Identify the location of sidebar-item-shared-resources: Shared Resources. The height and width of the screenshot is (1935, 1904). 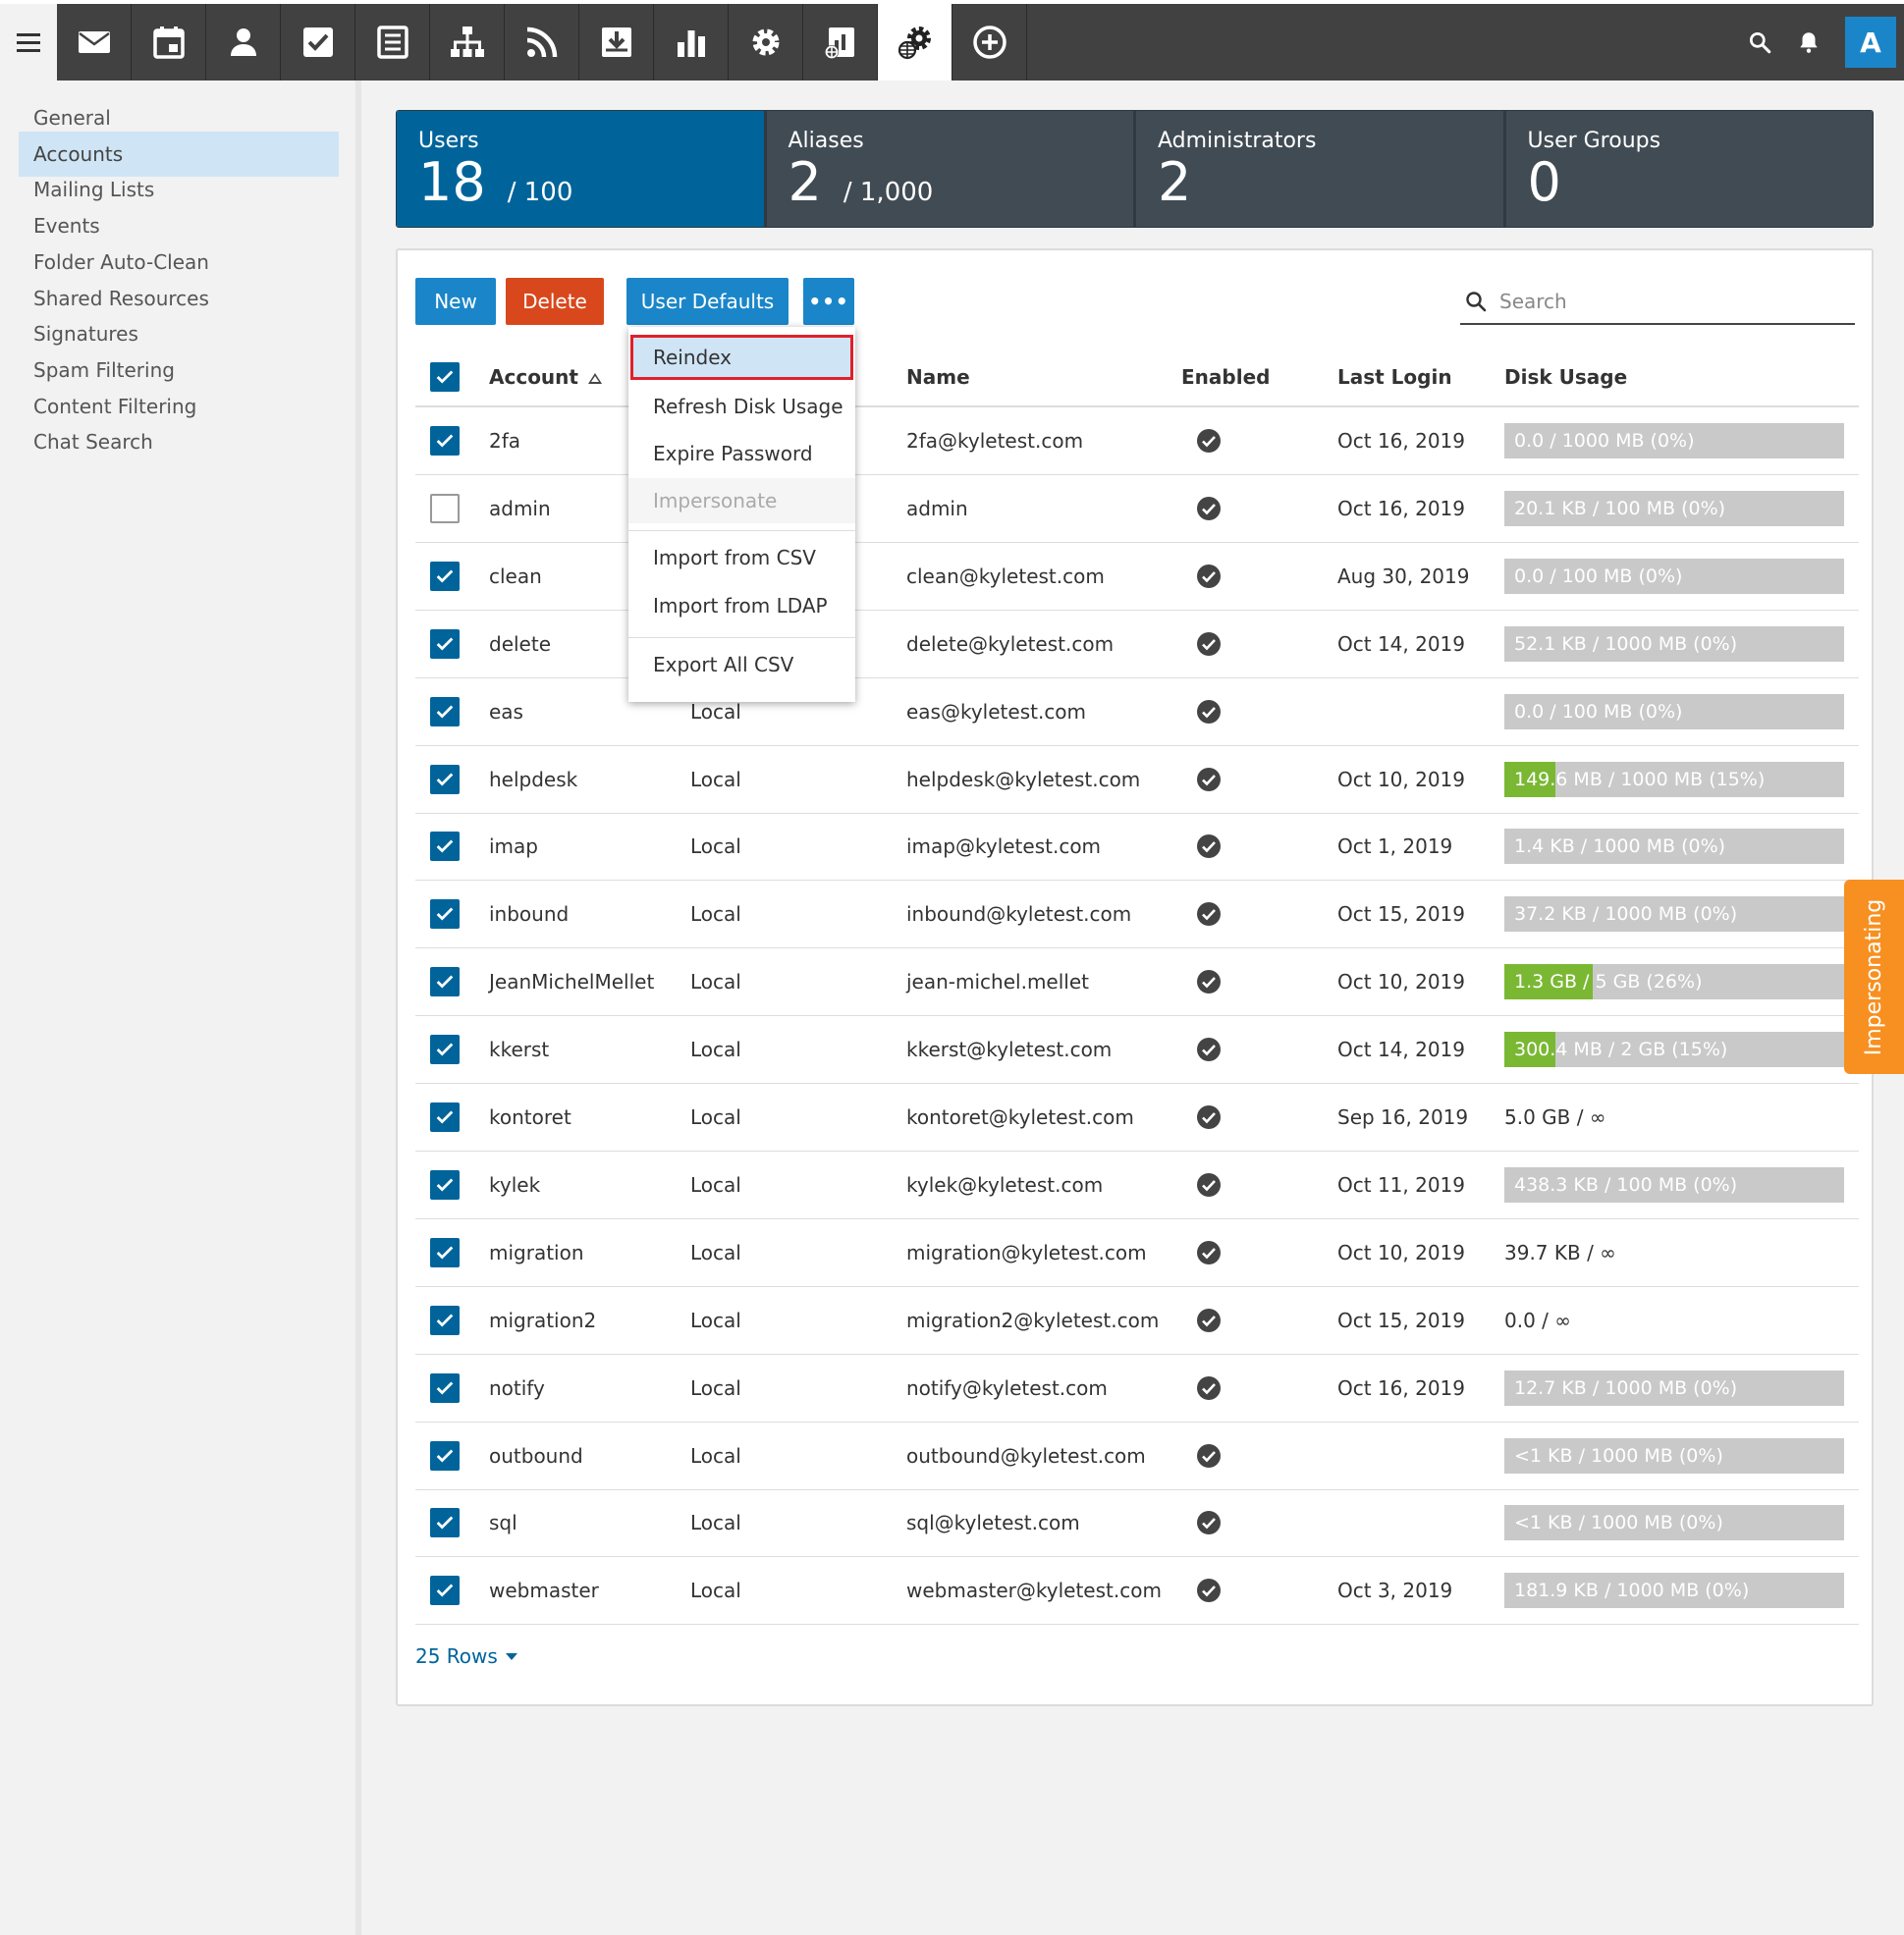
(121, 298).